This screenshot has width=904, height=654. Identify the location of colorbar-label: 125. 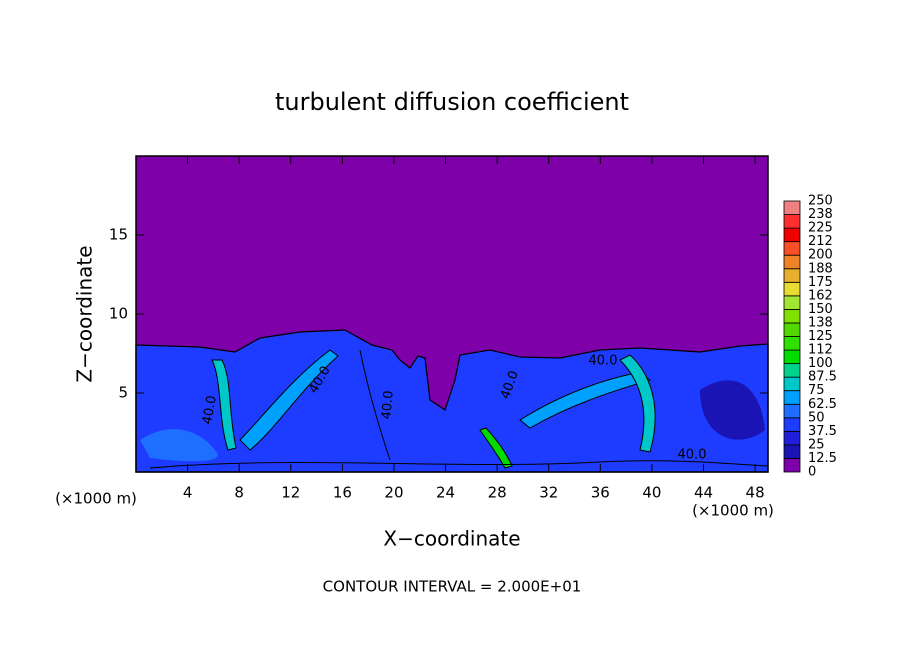
(820, 336).